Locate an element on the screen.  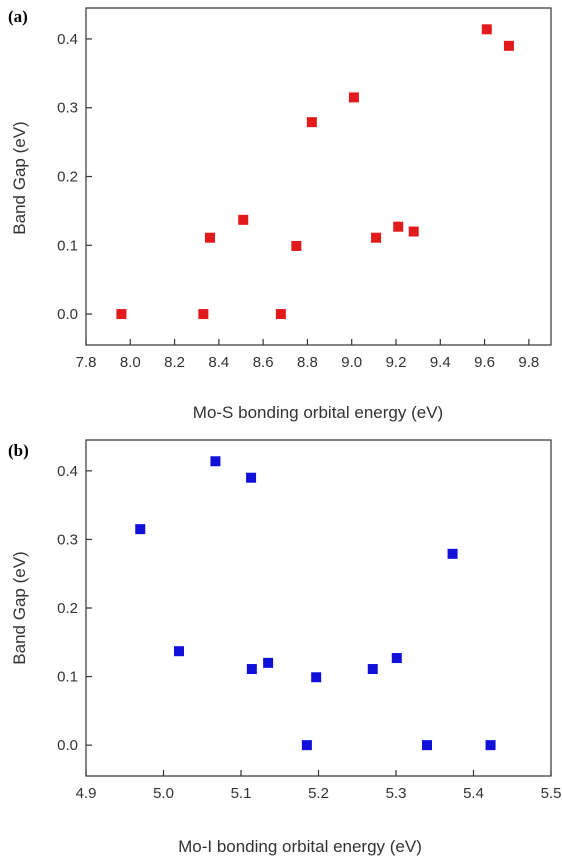
panel-b-x-tick-label: 5.5 is located at coordinates (551, 793).